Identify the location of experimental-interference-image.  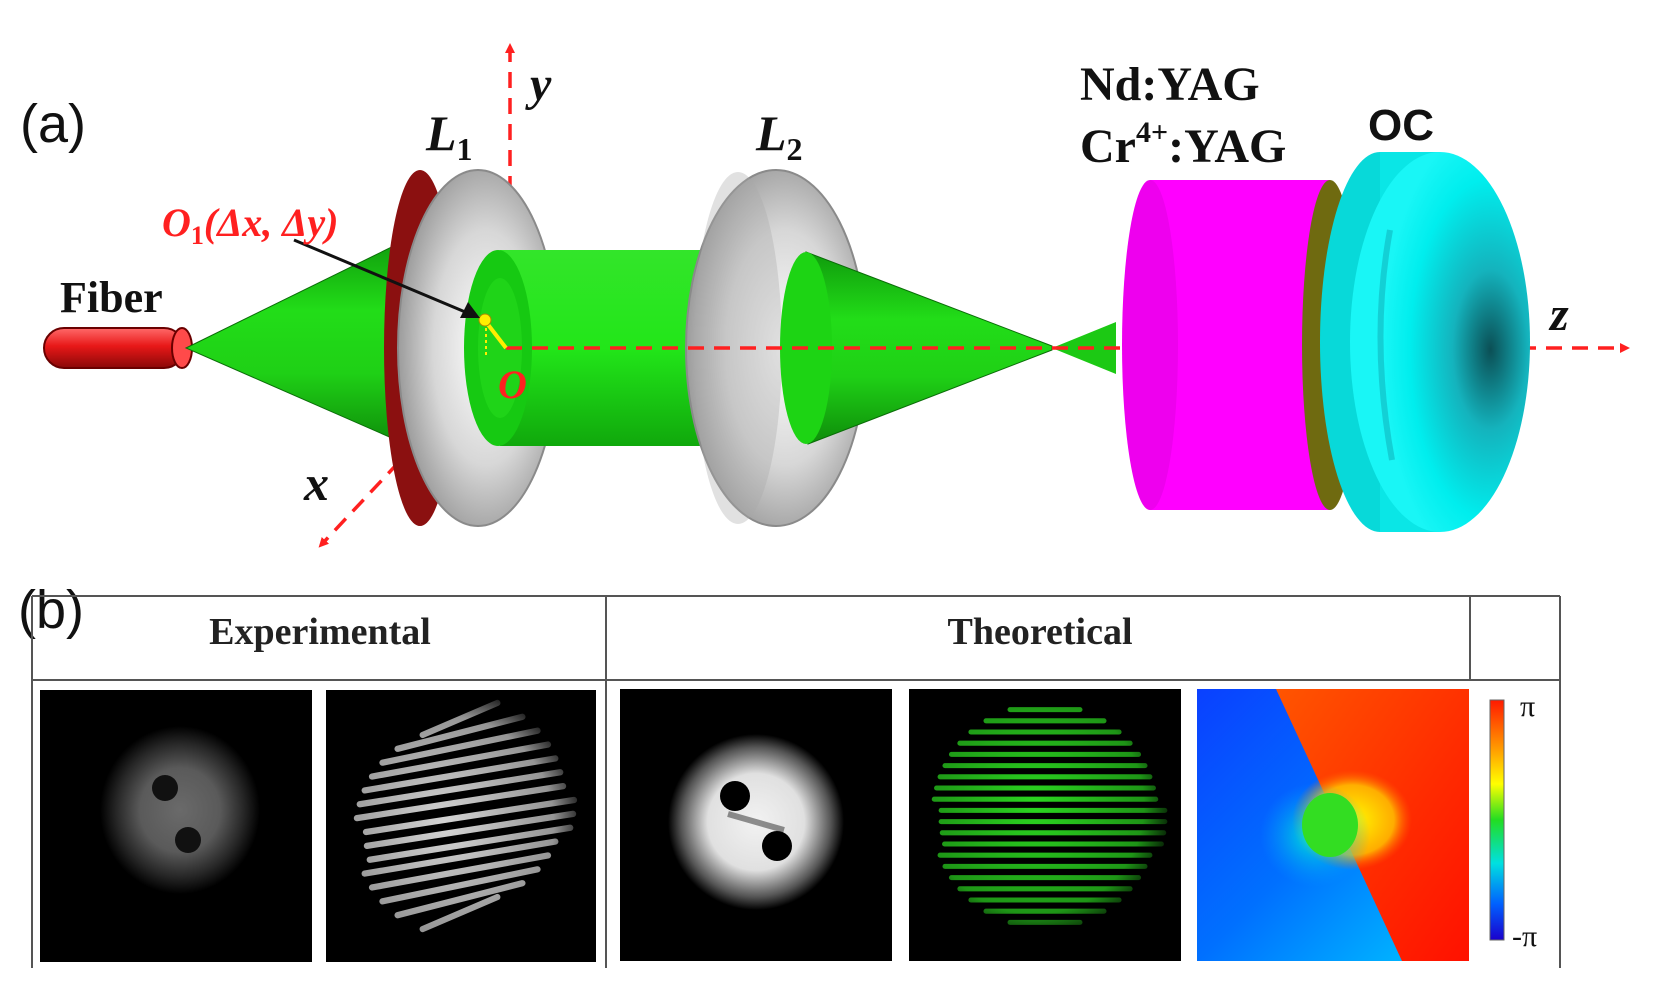
(461, 826).